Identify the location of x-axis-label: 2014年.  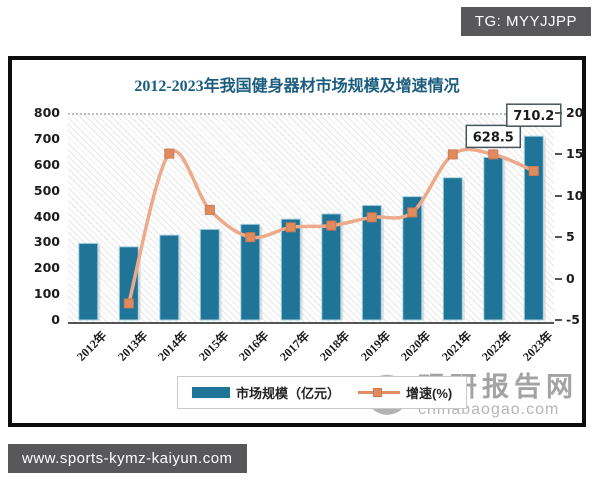
(173, 346).